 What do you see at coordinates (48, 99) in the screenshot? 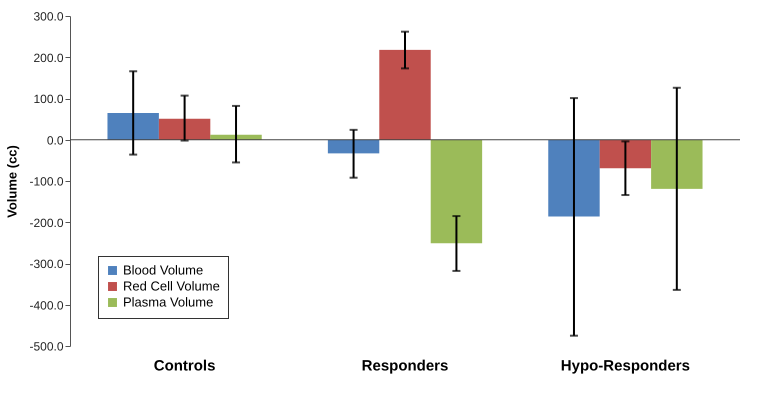
I see `y-tick-label: 100.0` at bounding box center [48, 99].